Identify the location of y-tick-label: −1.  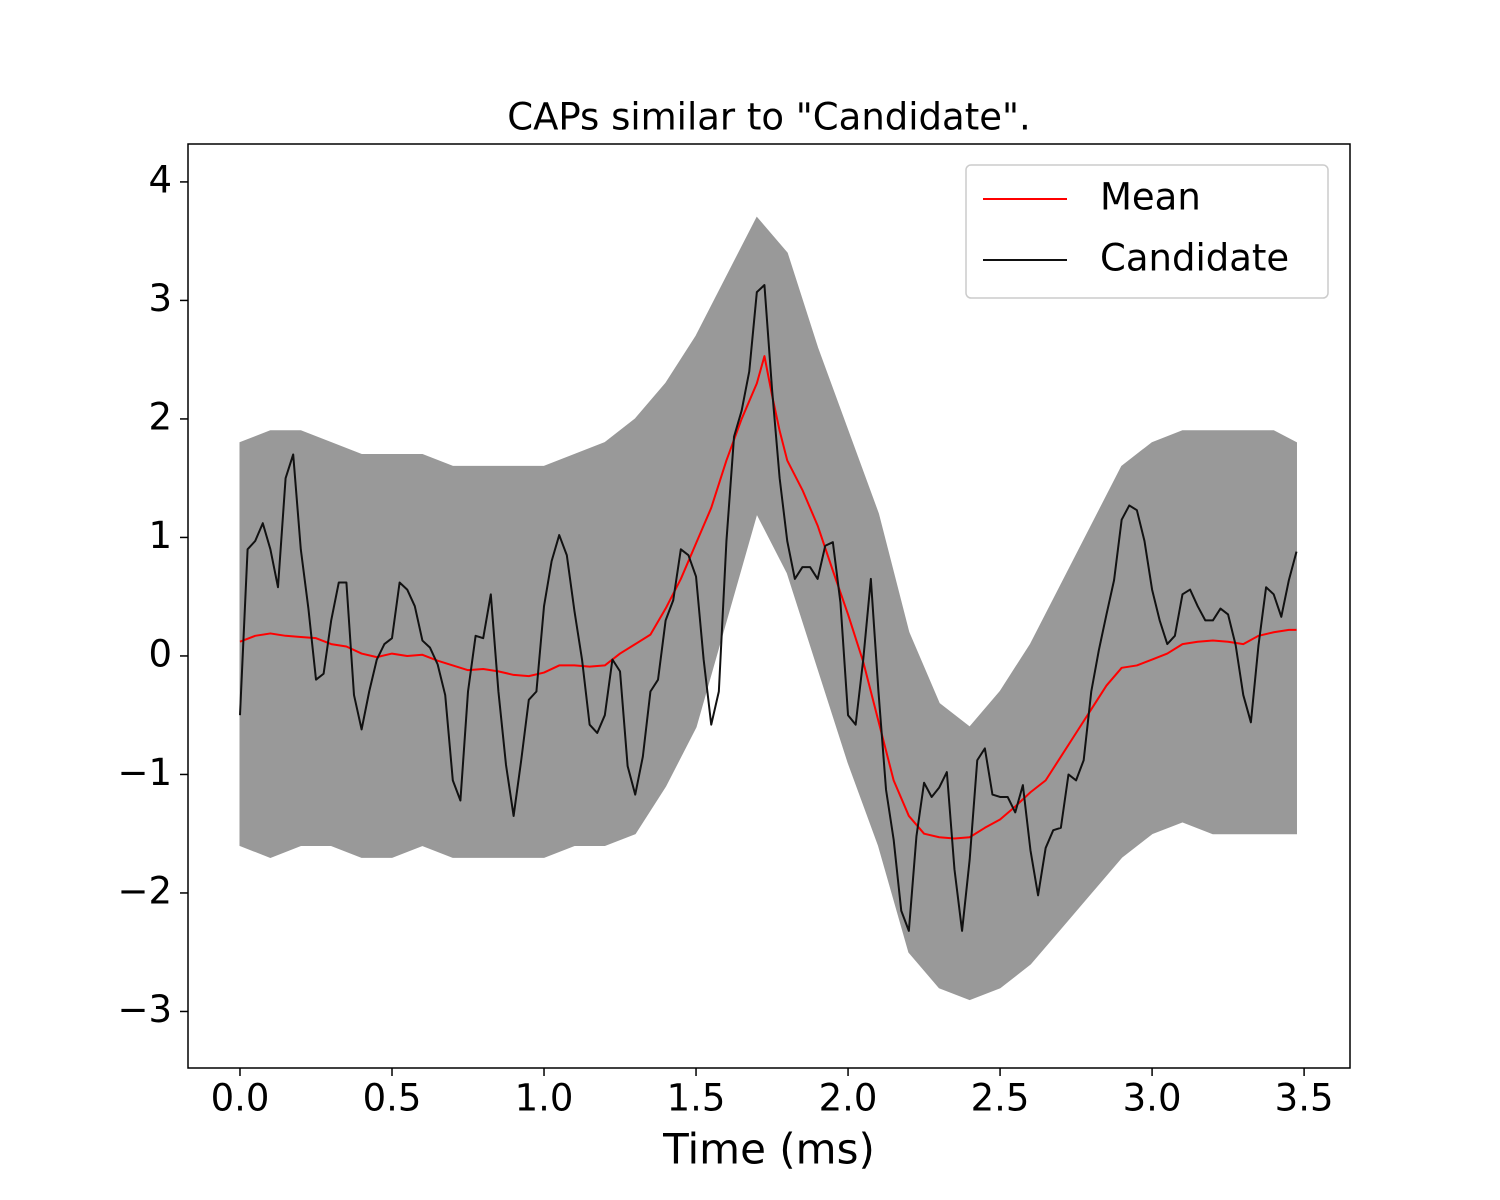
(144, 772).